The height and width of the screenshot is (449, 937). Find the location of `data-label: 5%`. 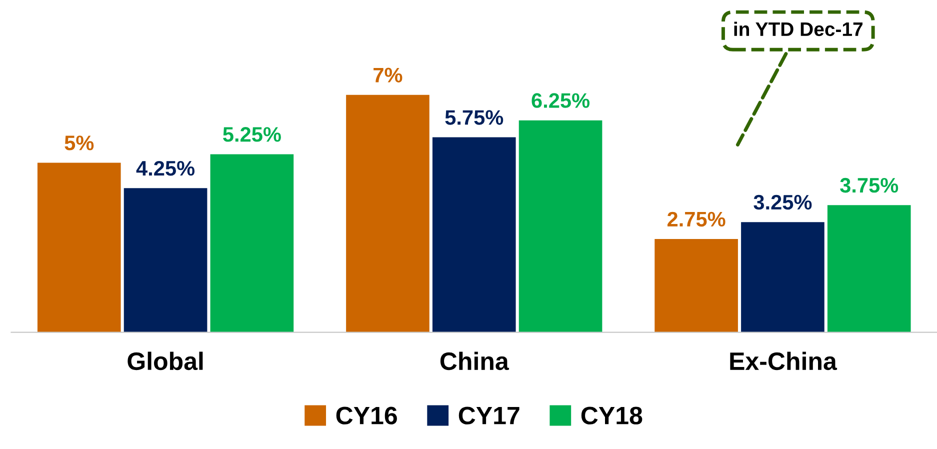

data-label: 5% is located at coordinates (79, 143).